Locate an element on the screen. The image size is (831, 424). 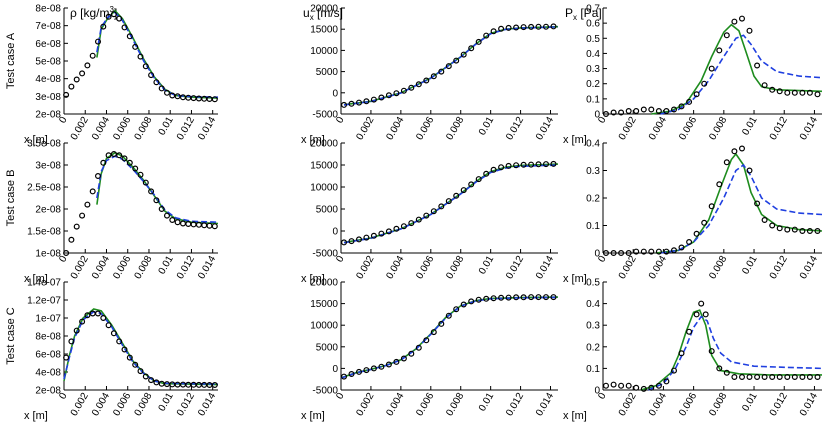
y-tick-label: 0.4 is located at coordinates (593, 54).